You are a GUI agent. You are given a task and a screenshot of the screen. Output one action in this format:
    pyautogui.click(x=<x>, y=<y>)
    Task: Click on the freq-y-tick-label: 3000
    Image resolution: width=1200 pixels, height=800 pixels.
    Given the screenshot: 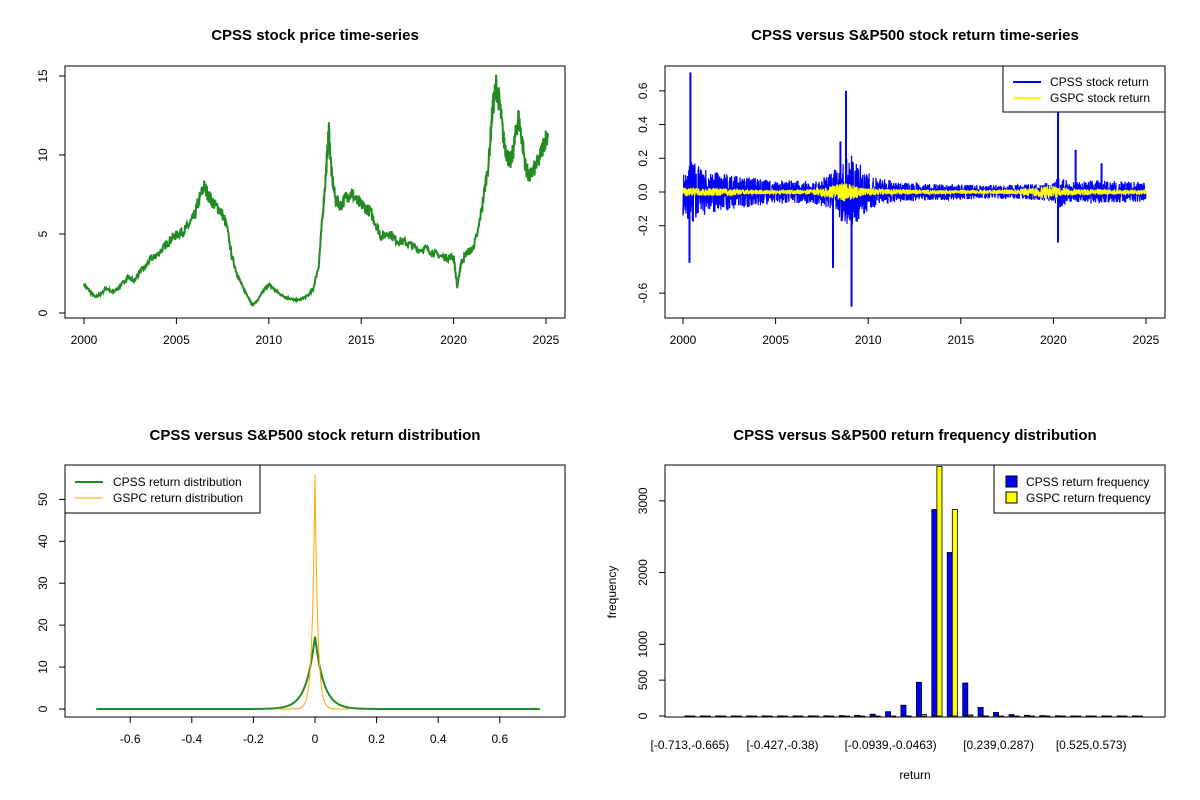 What is the action you would take?
    pyautogui.click(x=643, y=500)
    